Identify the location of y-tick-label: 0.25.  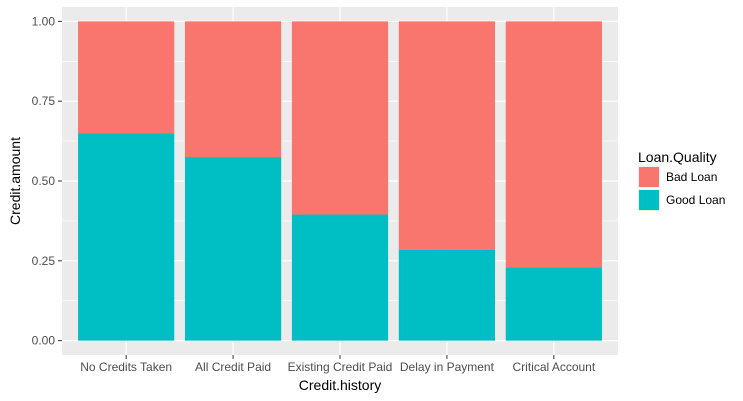
(44, 261).